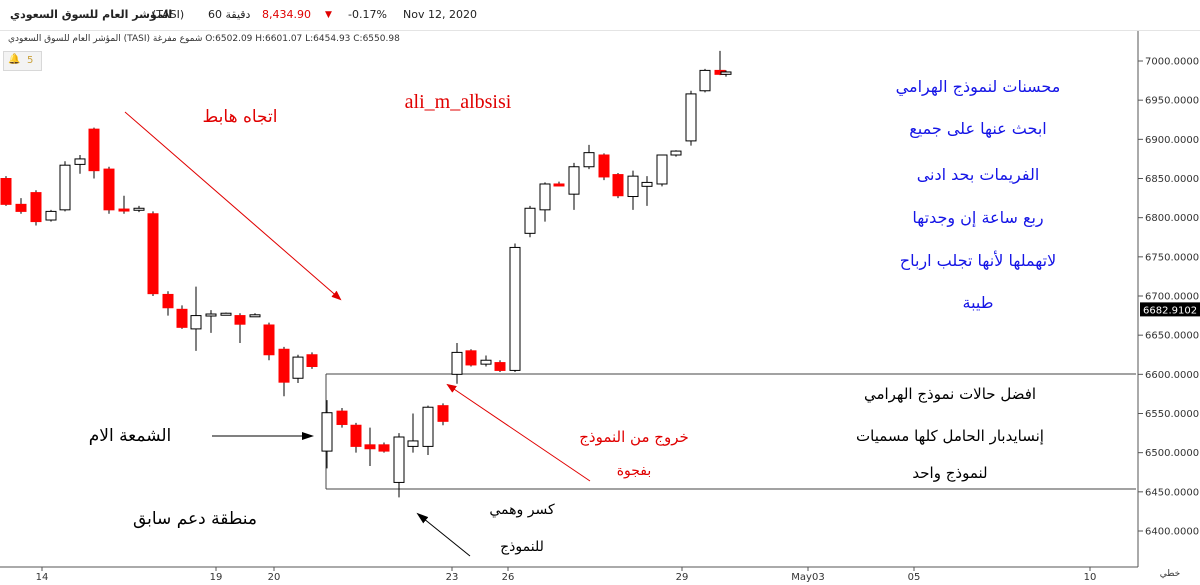 The height and width of the screenshot is (585, 1200). Describe the element at coordinates (440, 14) in the screenshot. I see `date-label: Nov 12, 2020` at that location.